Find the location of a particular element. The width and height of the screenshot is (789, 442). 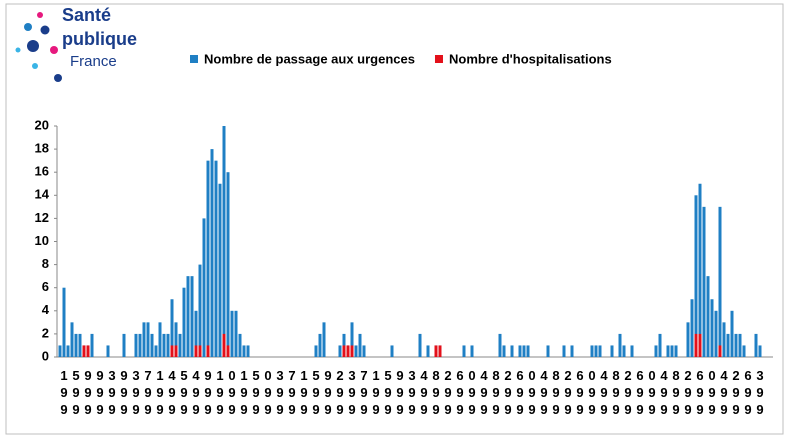

legend-label: Nombre d'hospitalisations is located at coordinates (530, 58).